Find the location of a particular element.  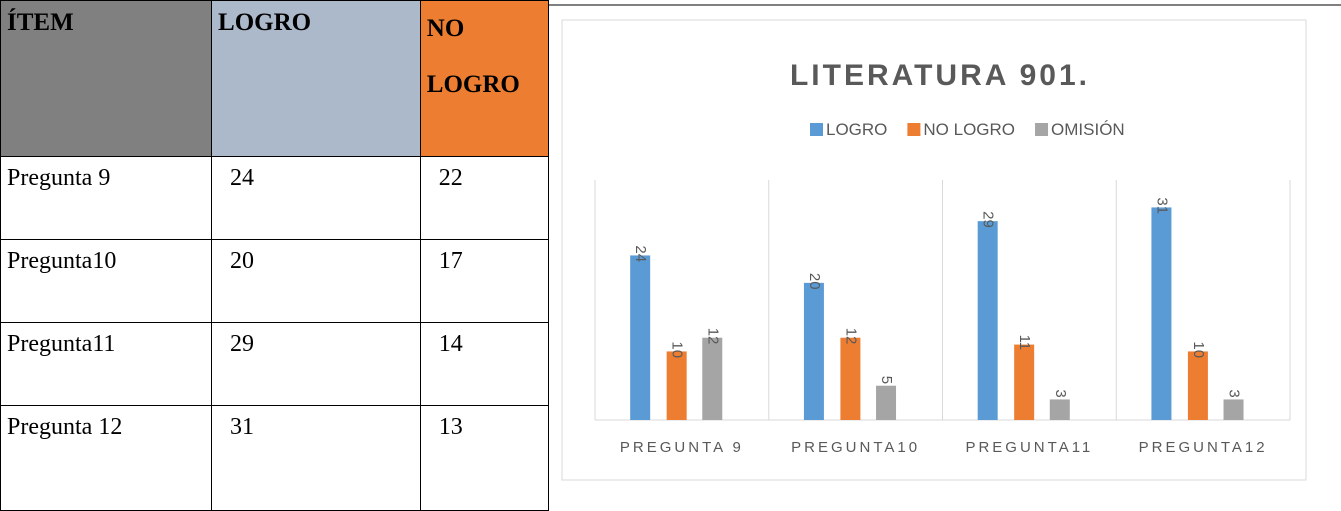

x-tick-label: PREGUNTA10 is located at coordinates (855, 447).